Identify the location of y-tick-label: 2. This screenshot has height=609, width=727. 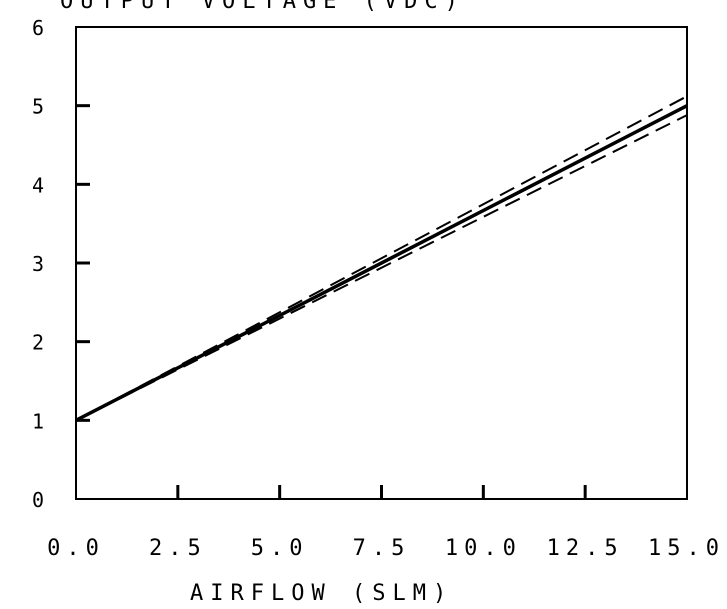
(38, 343).